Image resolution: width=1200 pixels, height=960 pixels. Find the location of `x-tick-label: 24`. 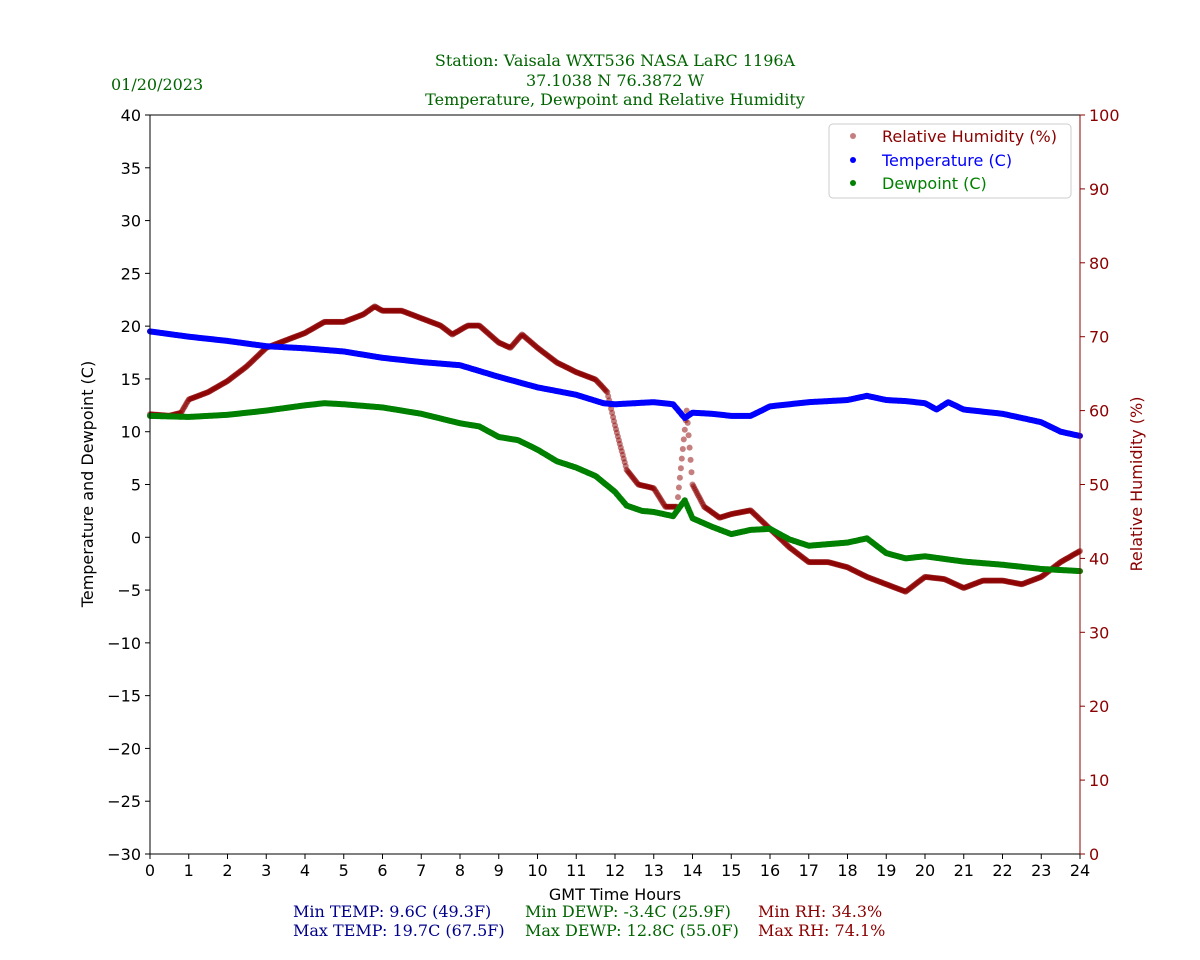

x-tick-label: 24 is located at coordinates (1080, 870).